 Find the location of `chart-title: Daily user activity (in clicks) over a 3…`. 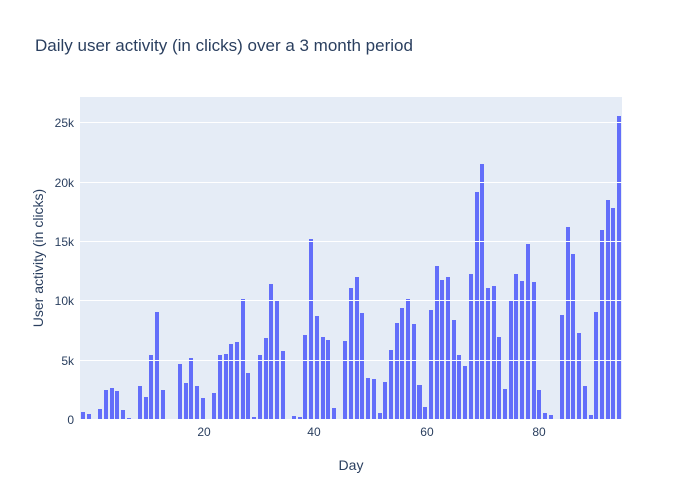

chart-title: Daily user activity (in clicks) over a 3… is located at coordinates (224, 45).